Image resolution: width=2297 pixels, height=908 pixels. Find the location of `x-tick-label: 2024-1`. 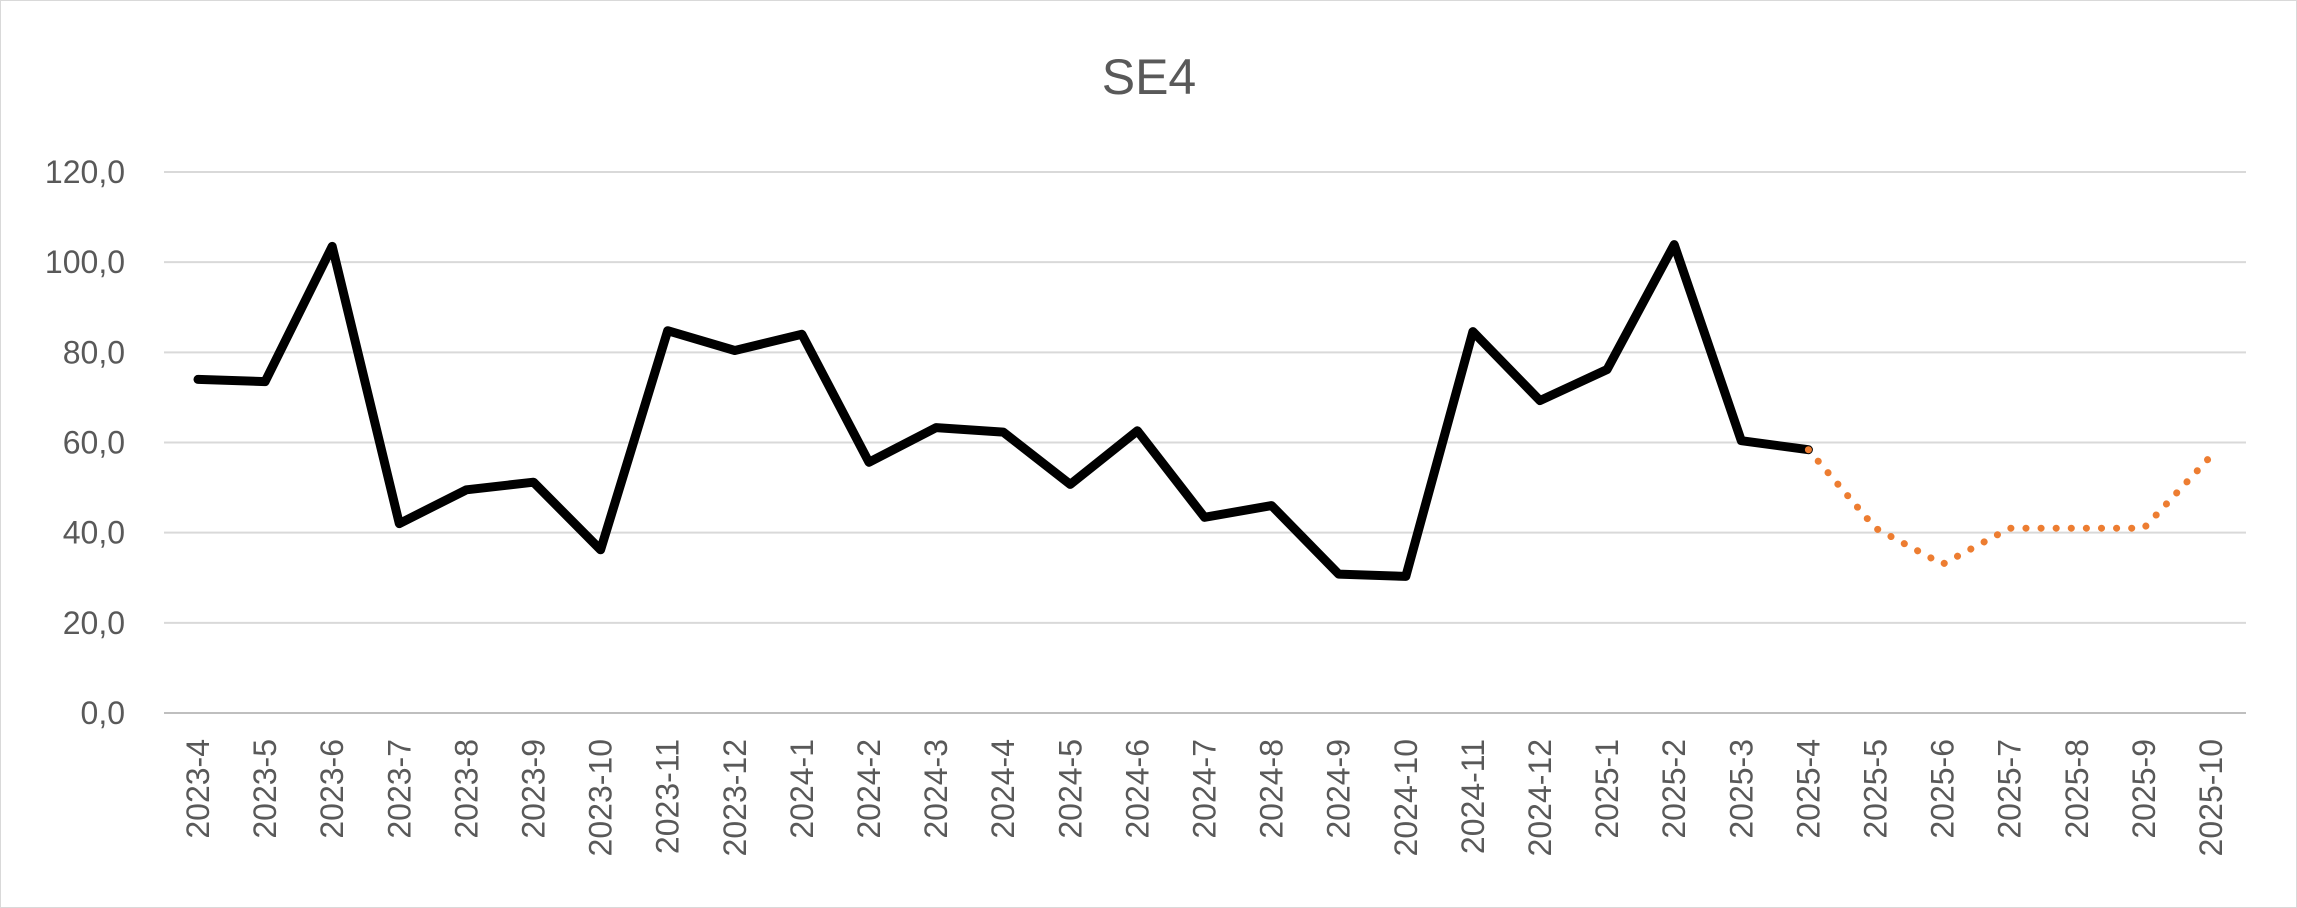

x-tick-label: 2024-1 is located at coordinates (802, 789).